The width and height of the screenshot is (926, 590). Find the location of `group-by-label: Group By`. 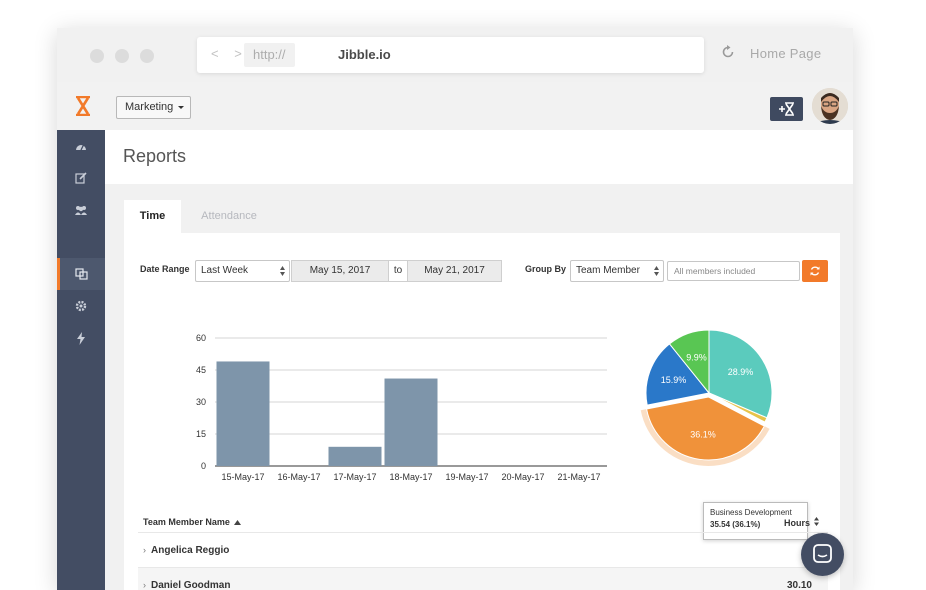

group-by-label: Group By is located at coordinates (546, 269).